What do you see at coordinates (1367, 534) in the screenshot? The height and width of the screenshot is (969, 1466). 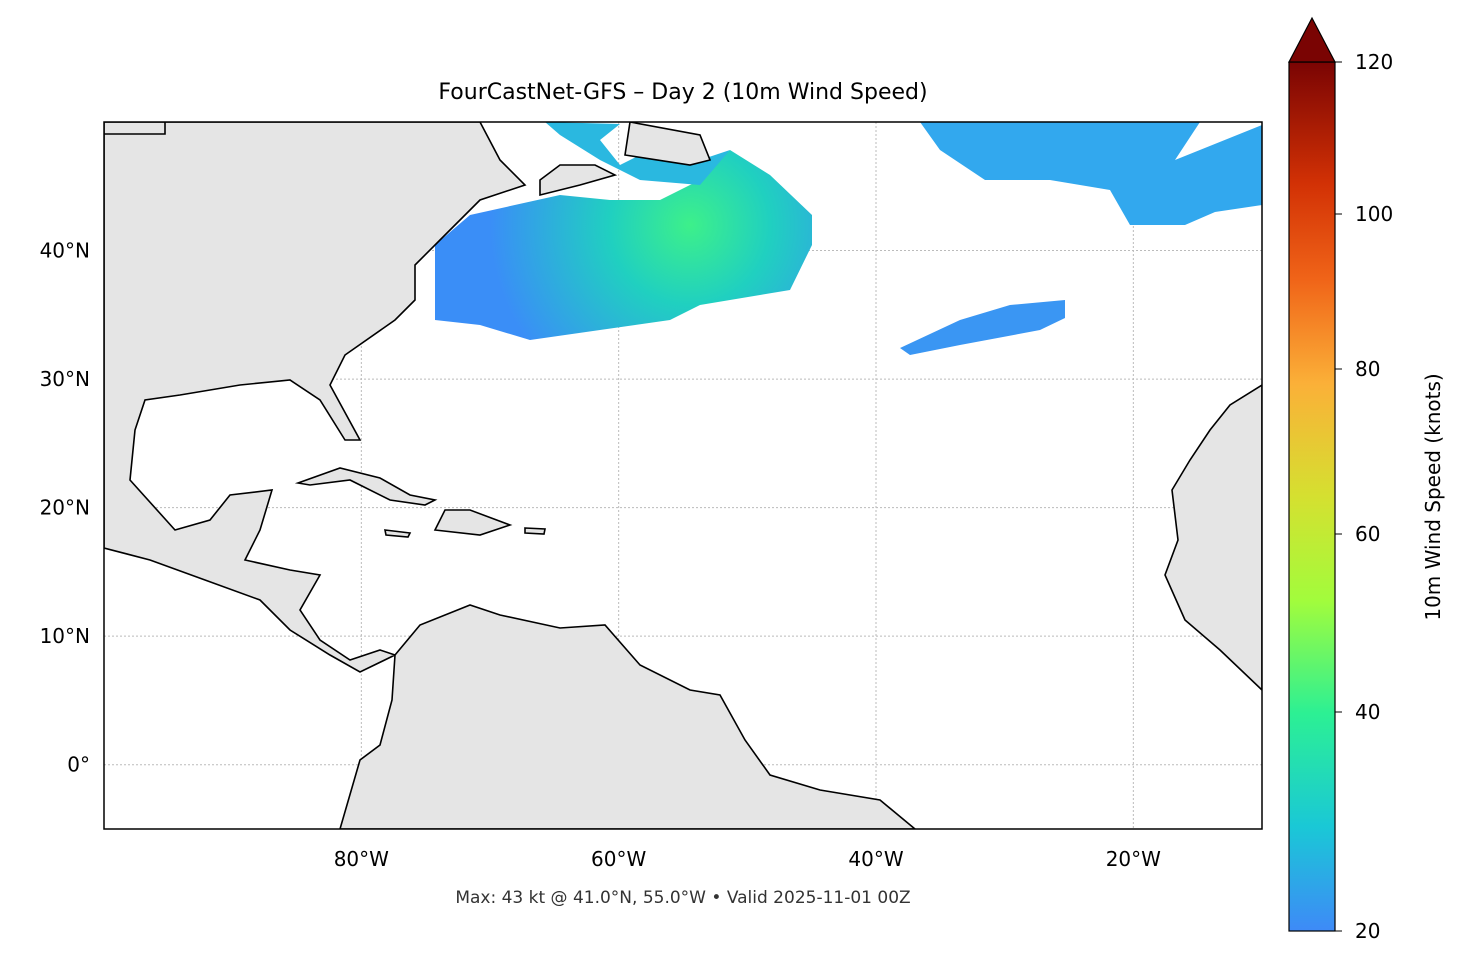 I see `colorbar-tick-label: 60` at bounding box center [1367, 534].